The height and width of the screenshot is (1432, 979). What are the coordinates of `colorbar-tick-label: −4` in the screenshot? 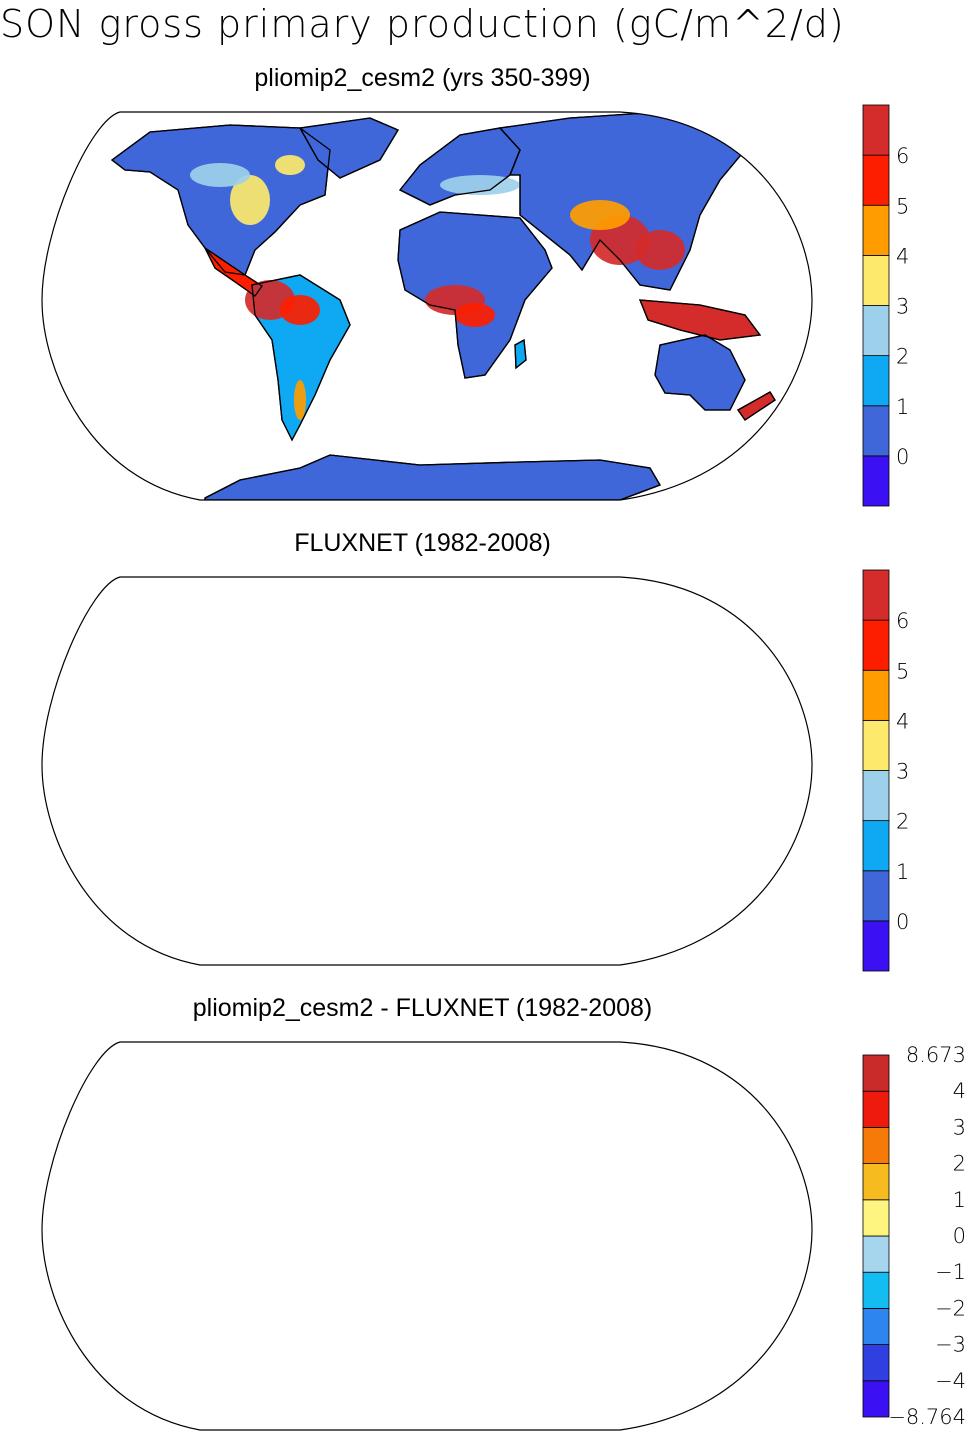 It's located at (950, 1381).